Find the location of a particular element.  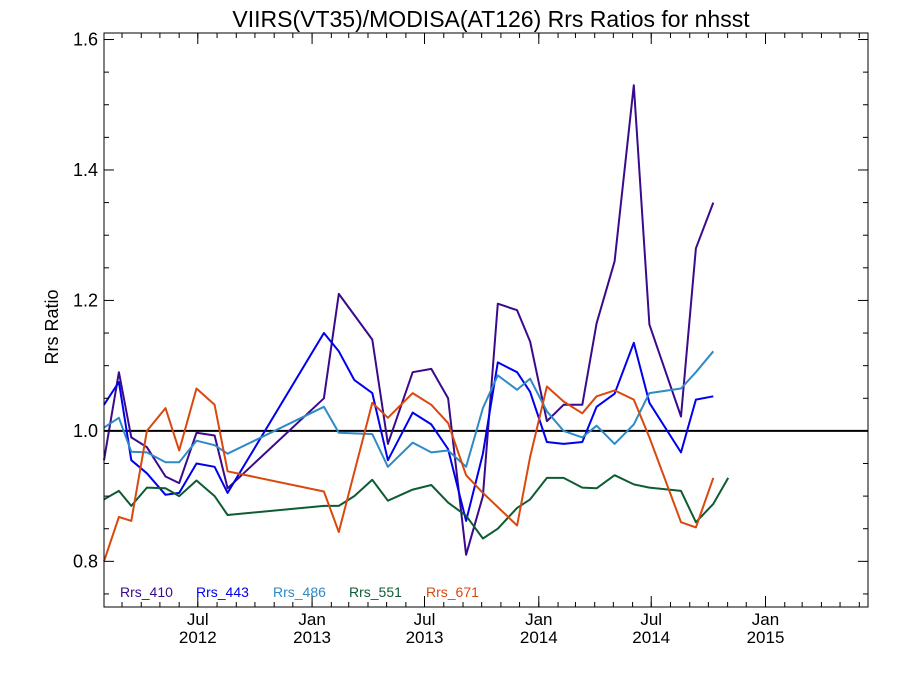

x-tick-label-year: 2015 is located at coordinates (766, 637).